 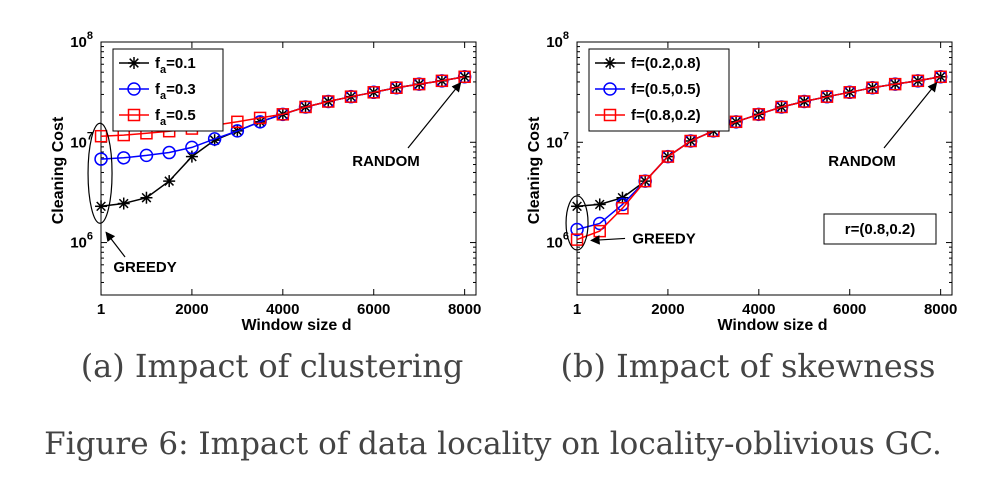 I want to click on legend-label: fa=0.1, so click(x=175, y=65).